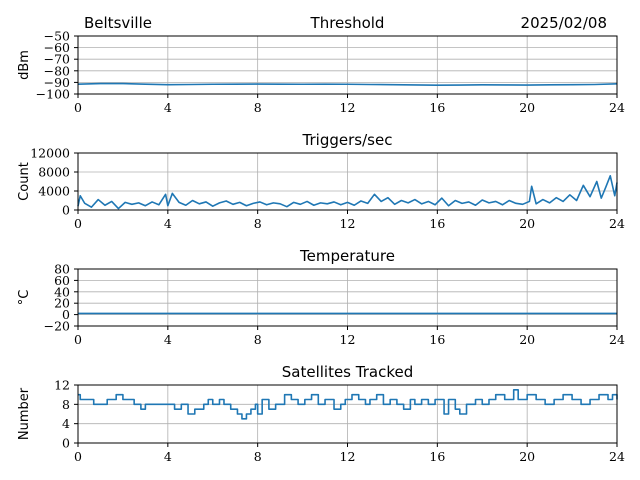  I want to click on y-tick-label: 12, so click(62, 385).